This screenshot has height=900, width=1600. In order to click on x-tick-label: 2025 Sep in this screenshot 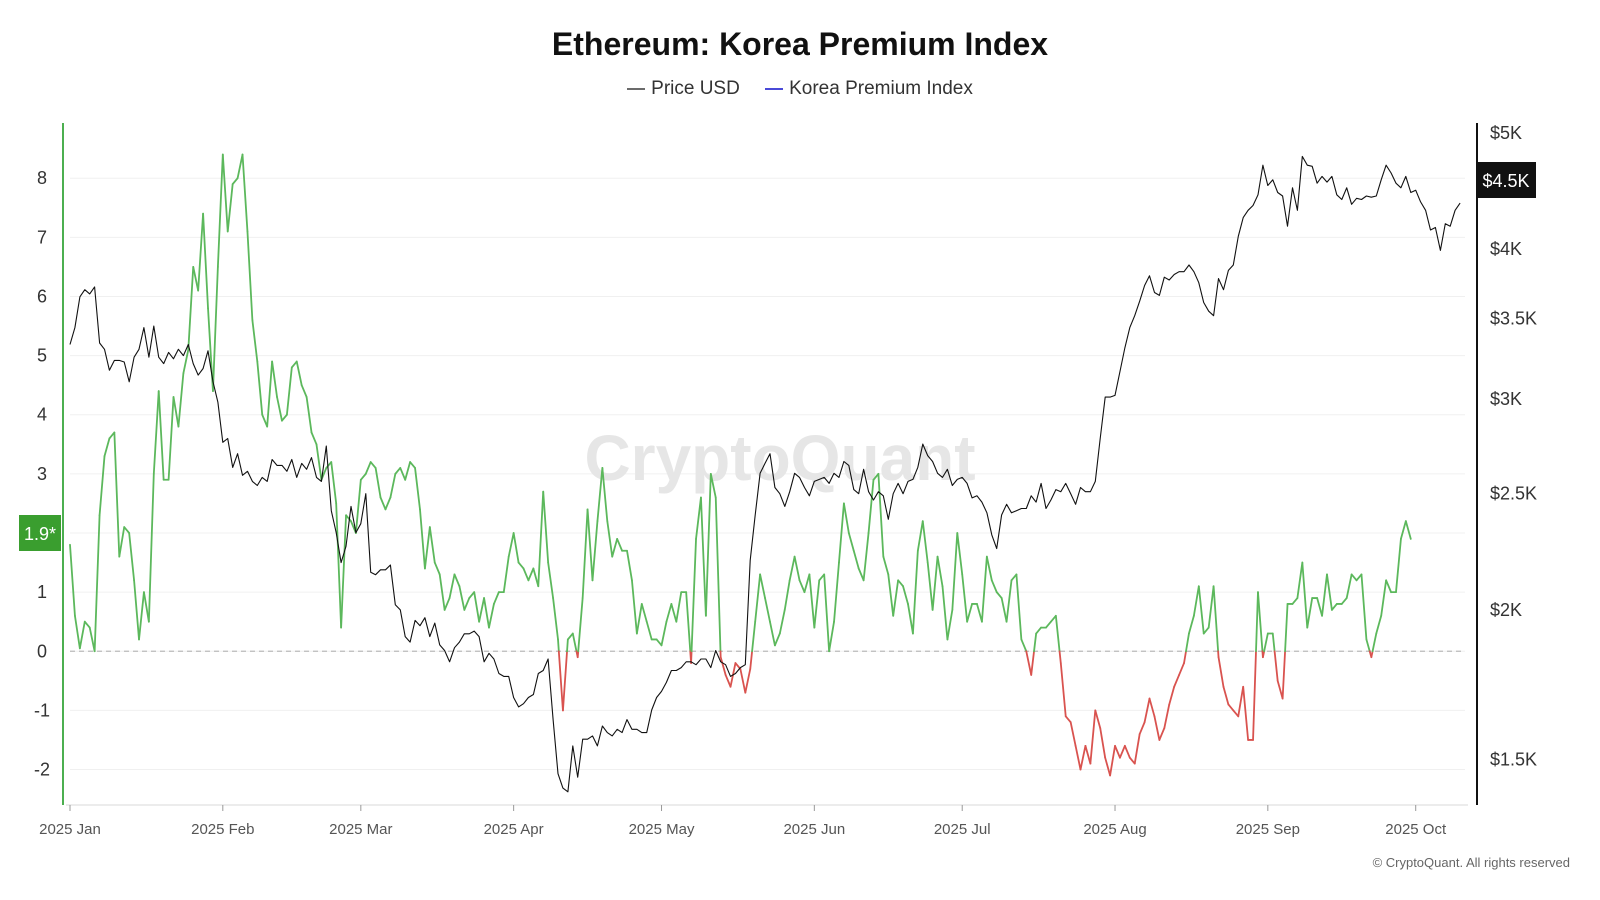, I will do `click(1268, 829)`.